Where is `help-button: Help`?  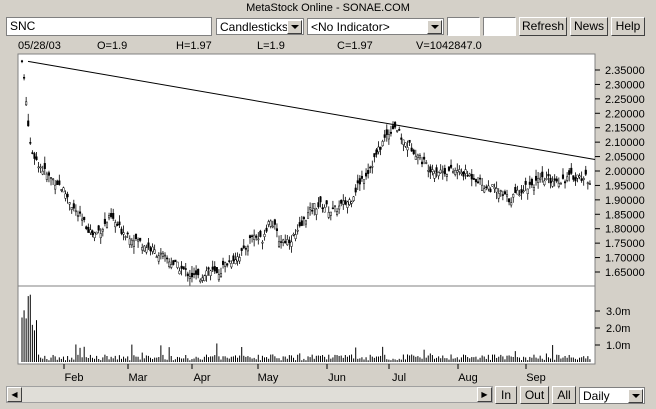
help-button: Help is located at coordinates (628, 26).